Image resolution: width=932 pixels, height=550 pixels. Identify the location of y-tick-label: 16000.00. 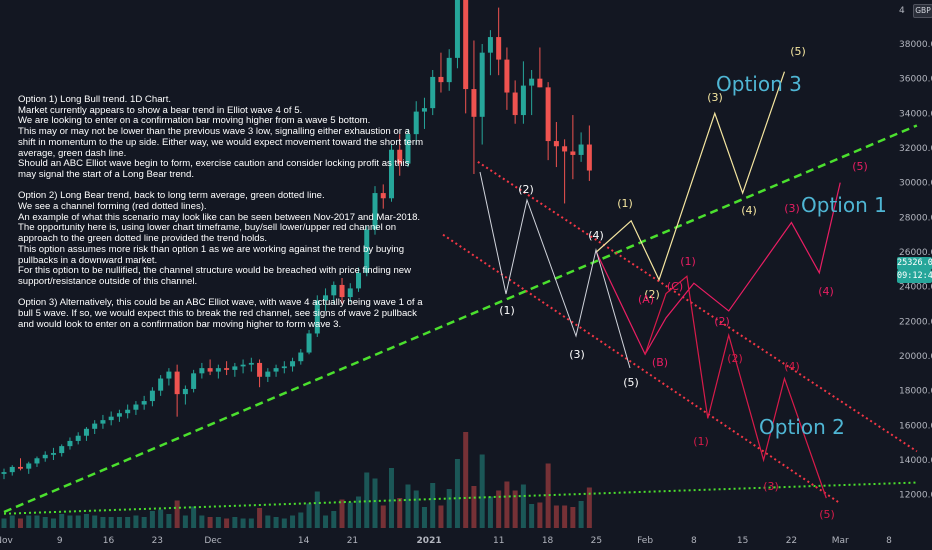
(915, 426).